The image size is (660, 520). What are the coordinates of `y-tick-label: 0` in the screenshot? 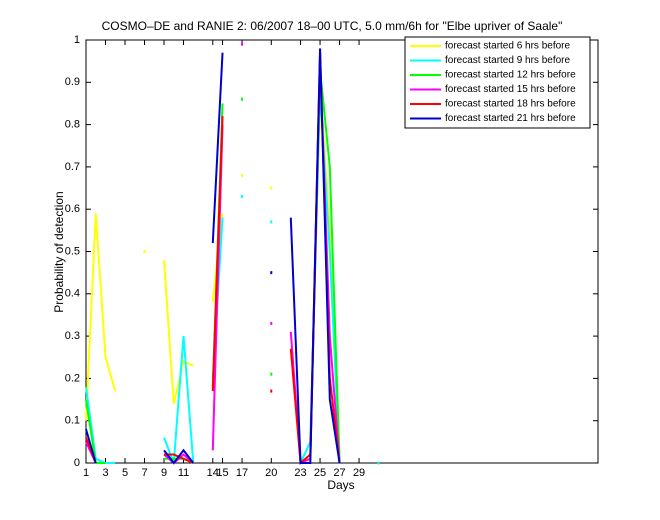 It's located at (77, 463).